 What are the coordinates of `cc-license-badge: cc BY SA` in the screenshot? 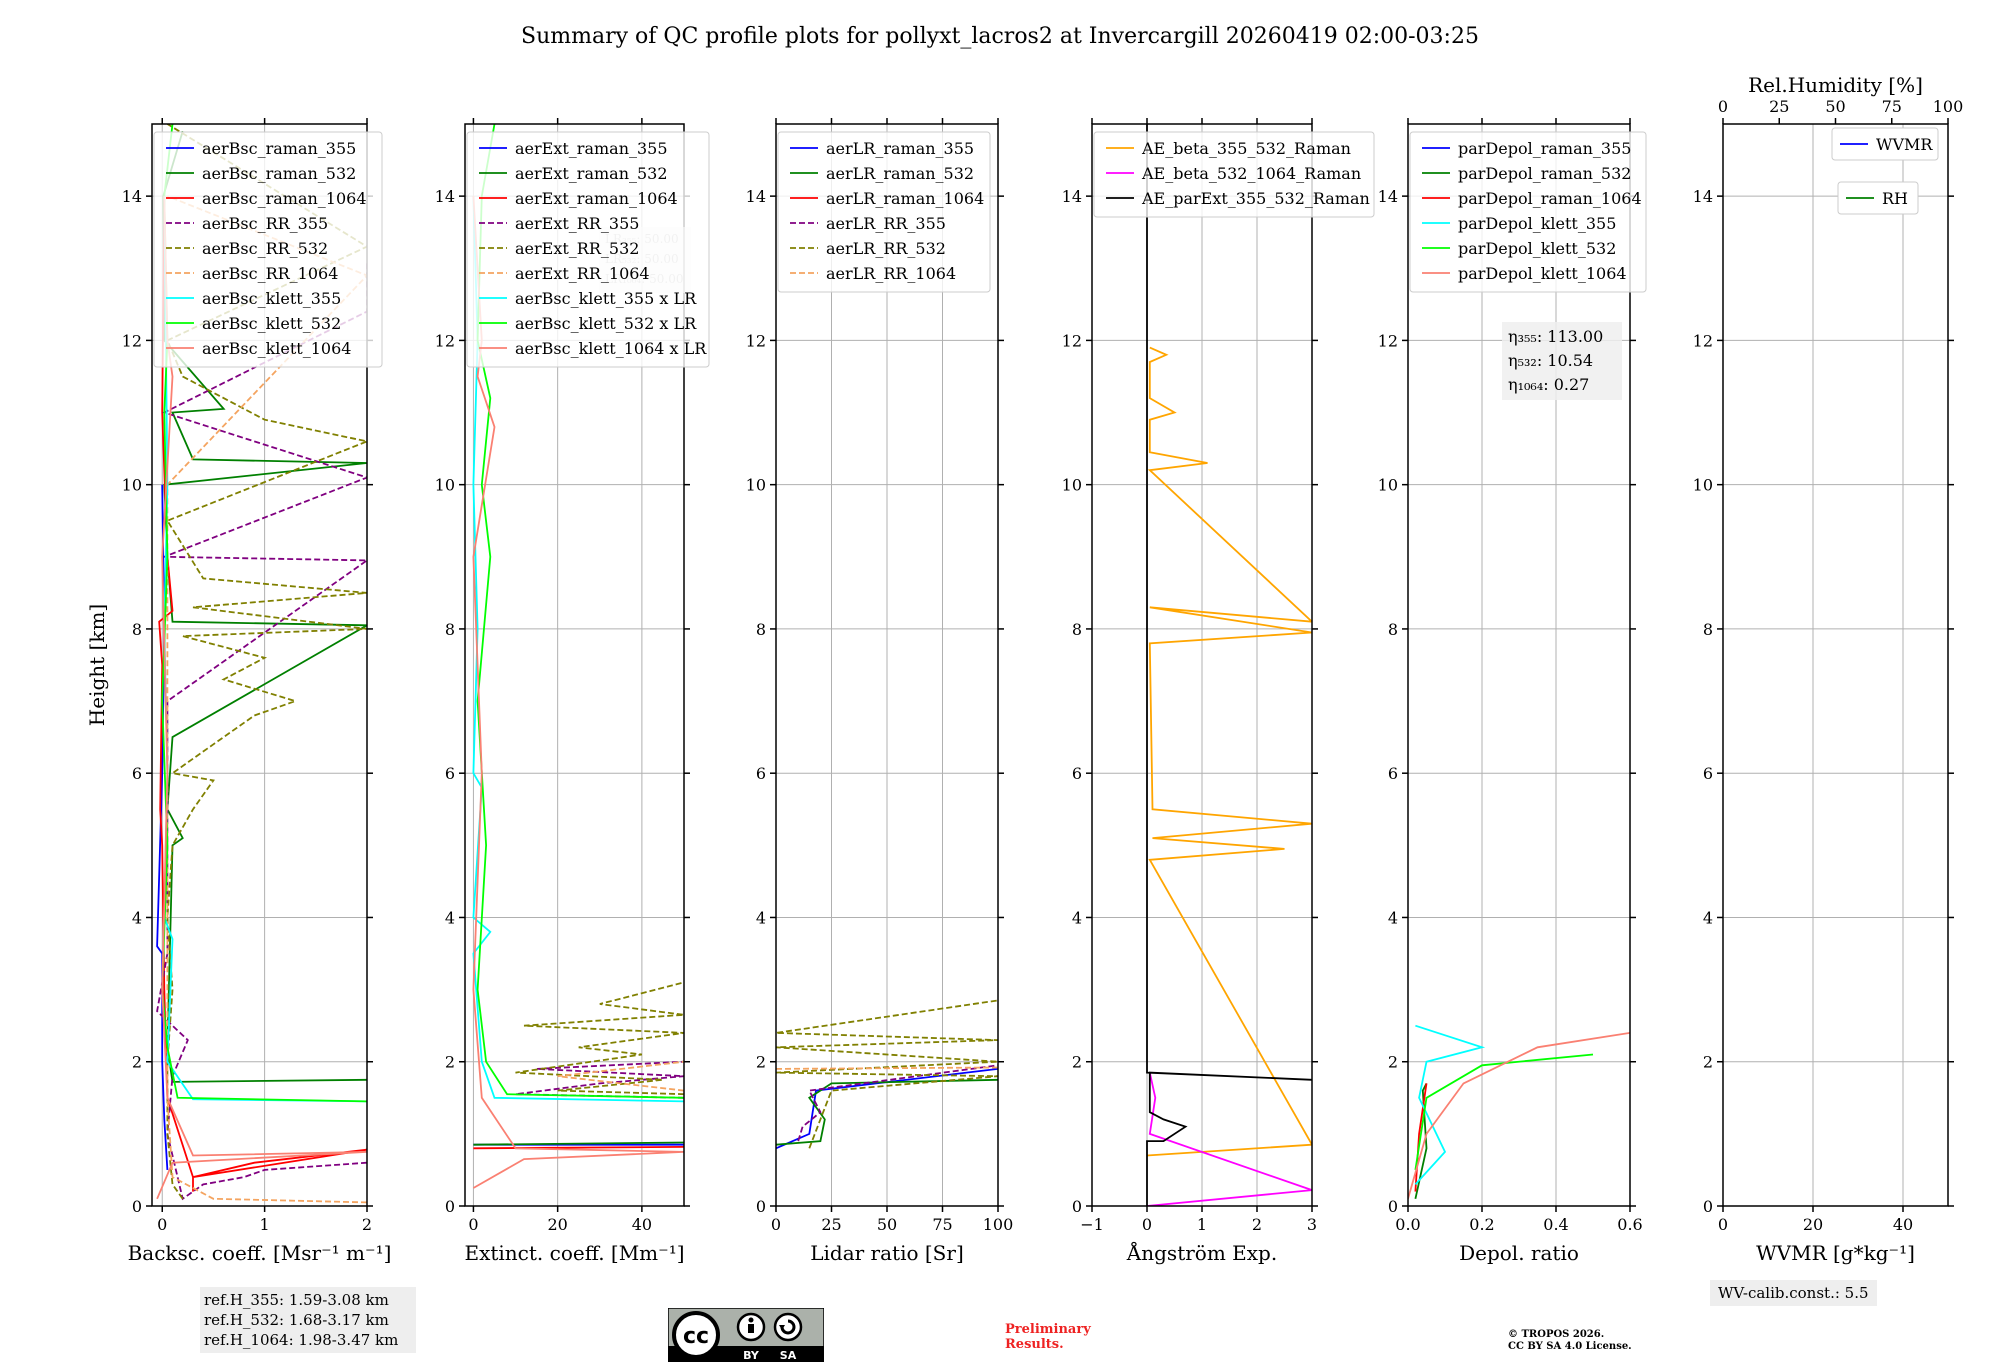 It's located at (746, 1335).